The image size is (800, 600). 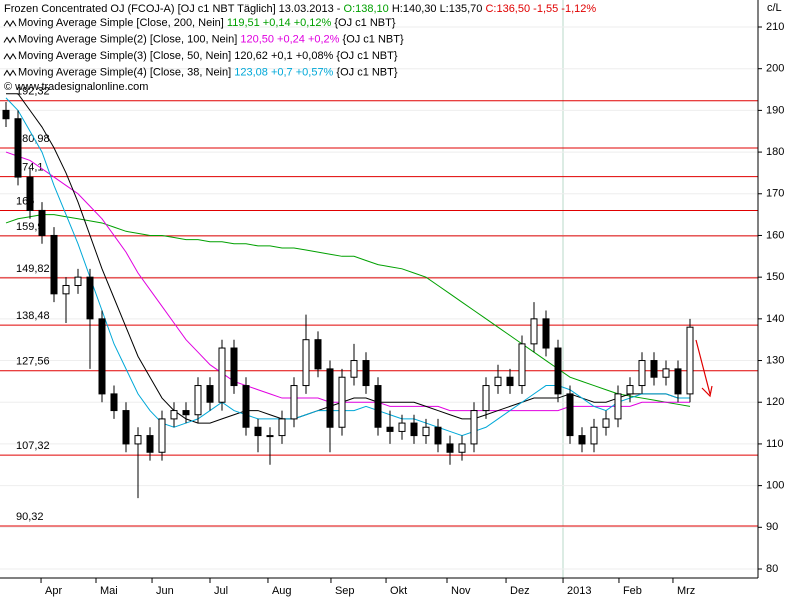 What do you see at coordinates (775, 27) in the screenshot?
I see `y-tick-label: 210` at bounding box center [775, 27].